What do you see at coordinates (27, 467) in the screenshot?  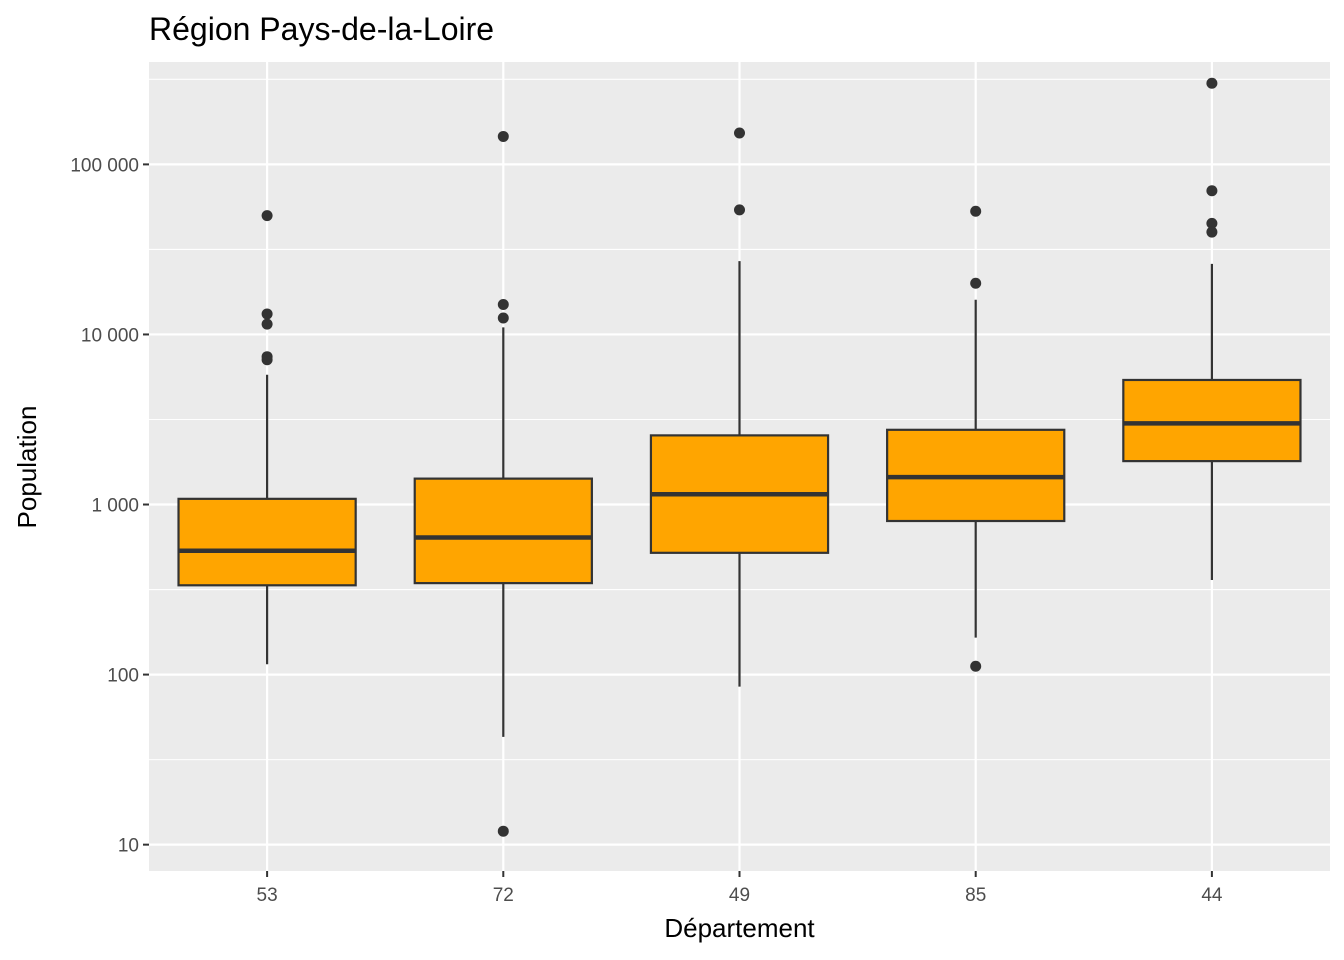 I see `y-axis-title: Population` at bounding box center [27, 467].